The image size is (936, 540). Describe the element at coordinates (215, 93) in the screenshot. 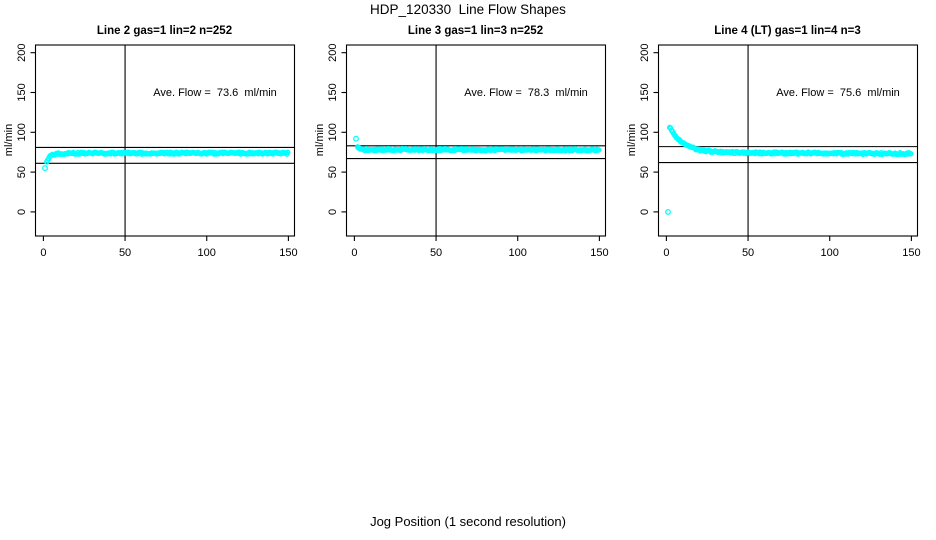

I see `ave-flow-annotation: Ave. Flow = 73.6 ml/min` at that location.